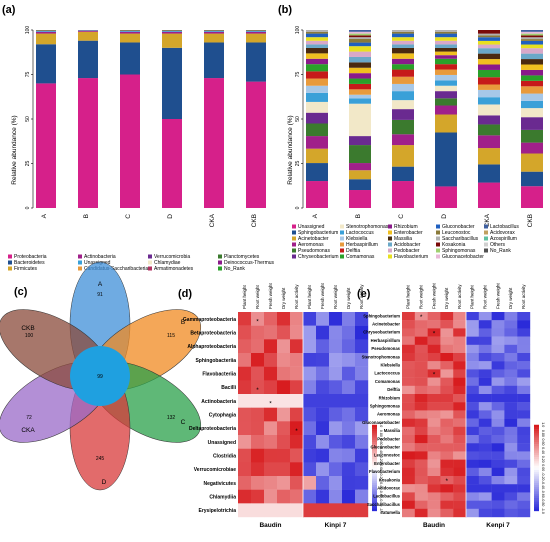  Describe the element at coordinates (290, 149) in the screenshot. I see `panel-b-ylabel: Relative abundance (%)` at that location.